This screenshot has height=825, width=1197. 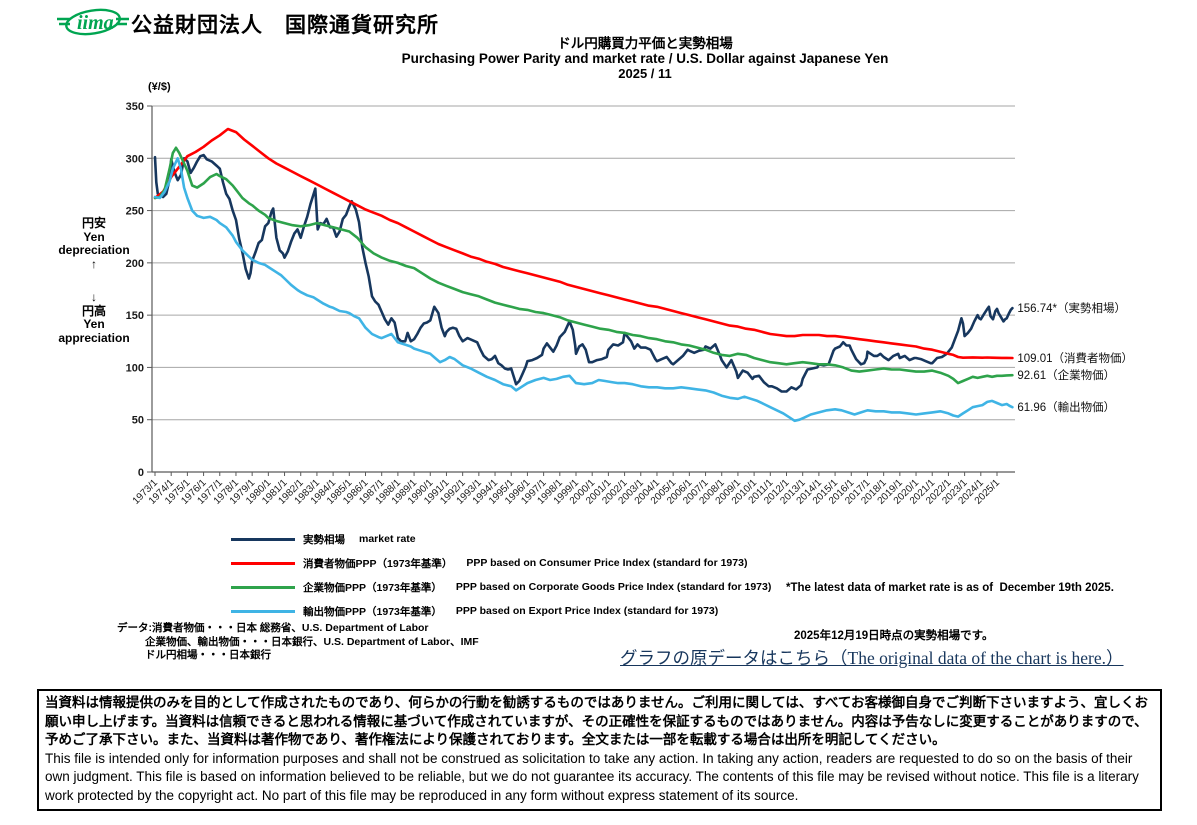 What do you see at coordinates (421, 492) in the screenshot?
I see `svg-text: 1990/1` at bounding box center [421, 492].